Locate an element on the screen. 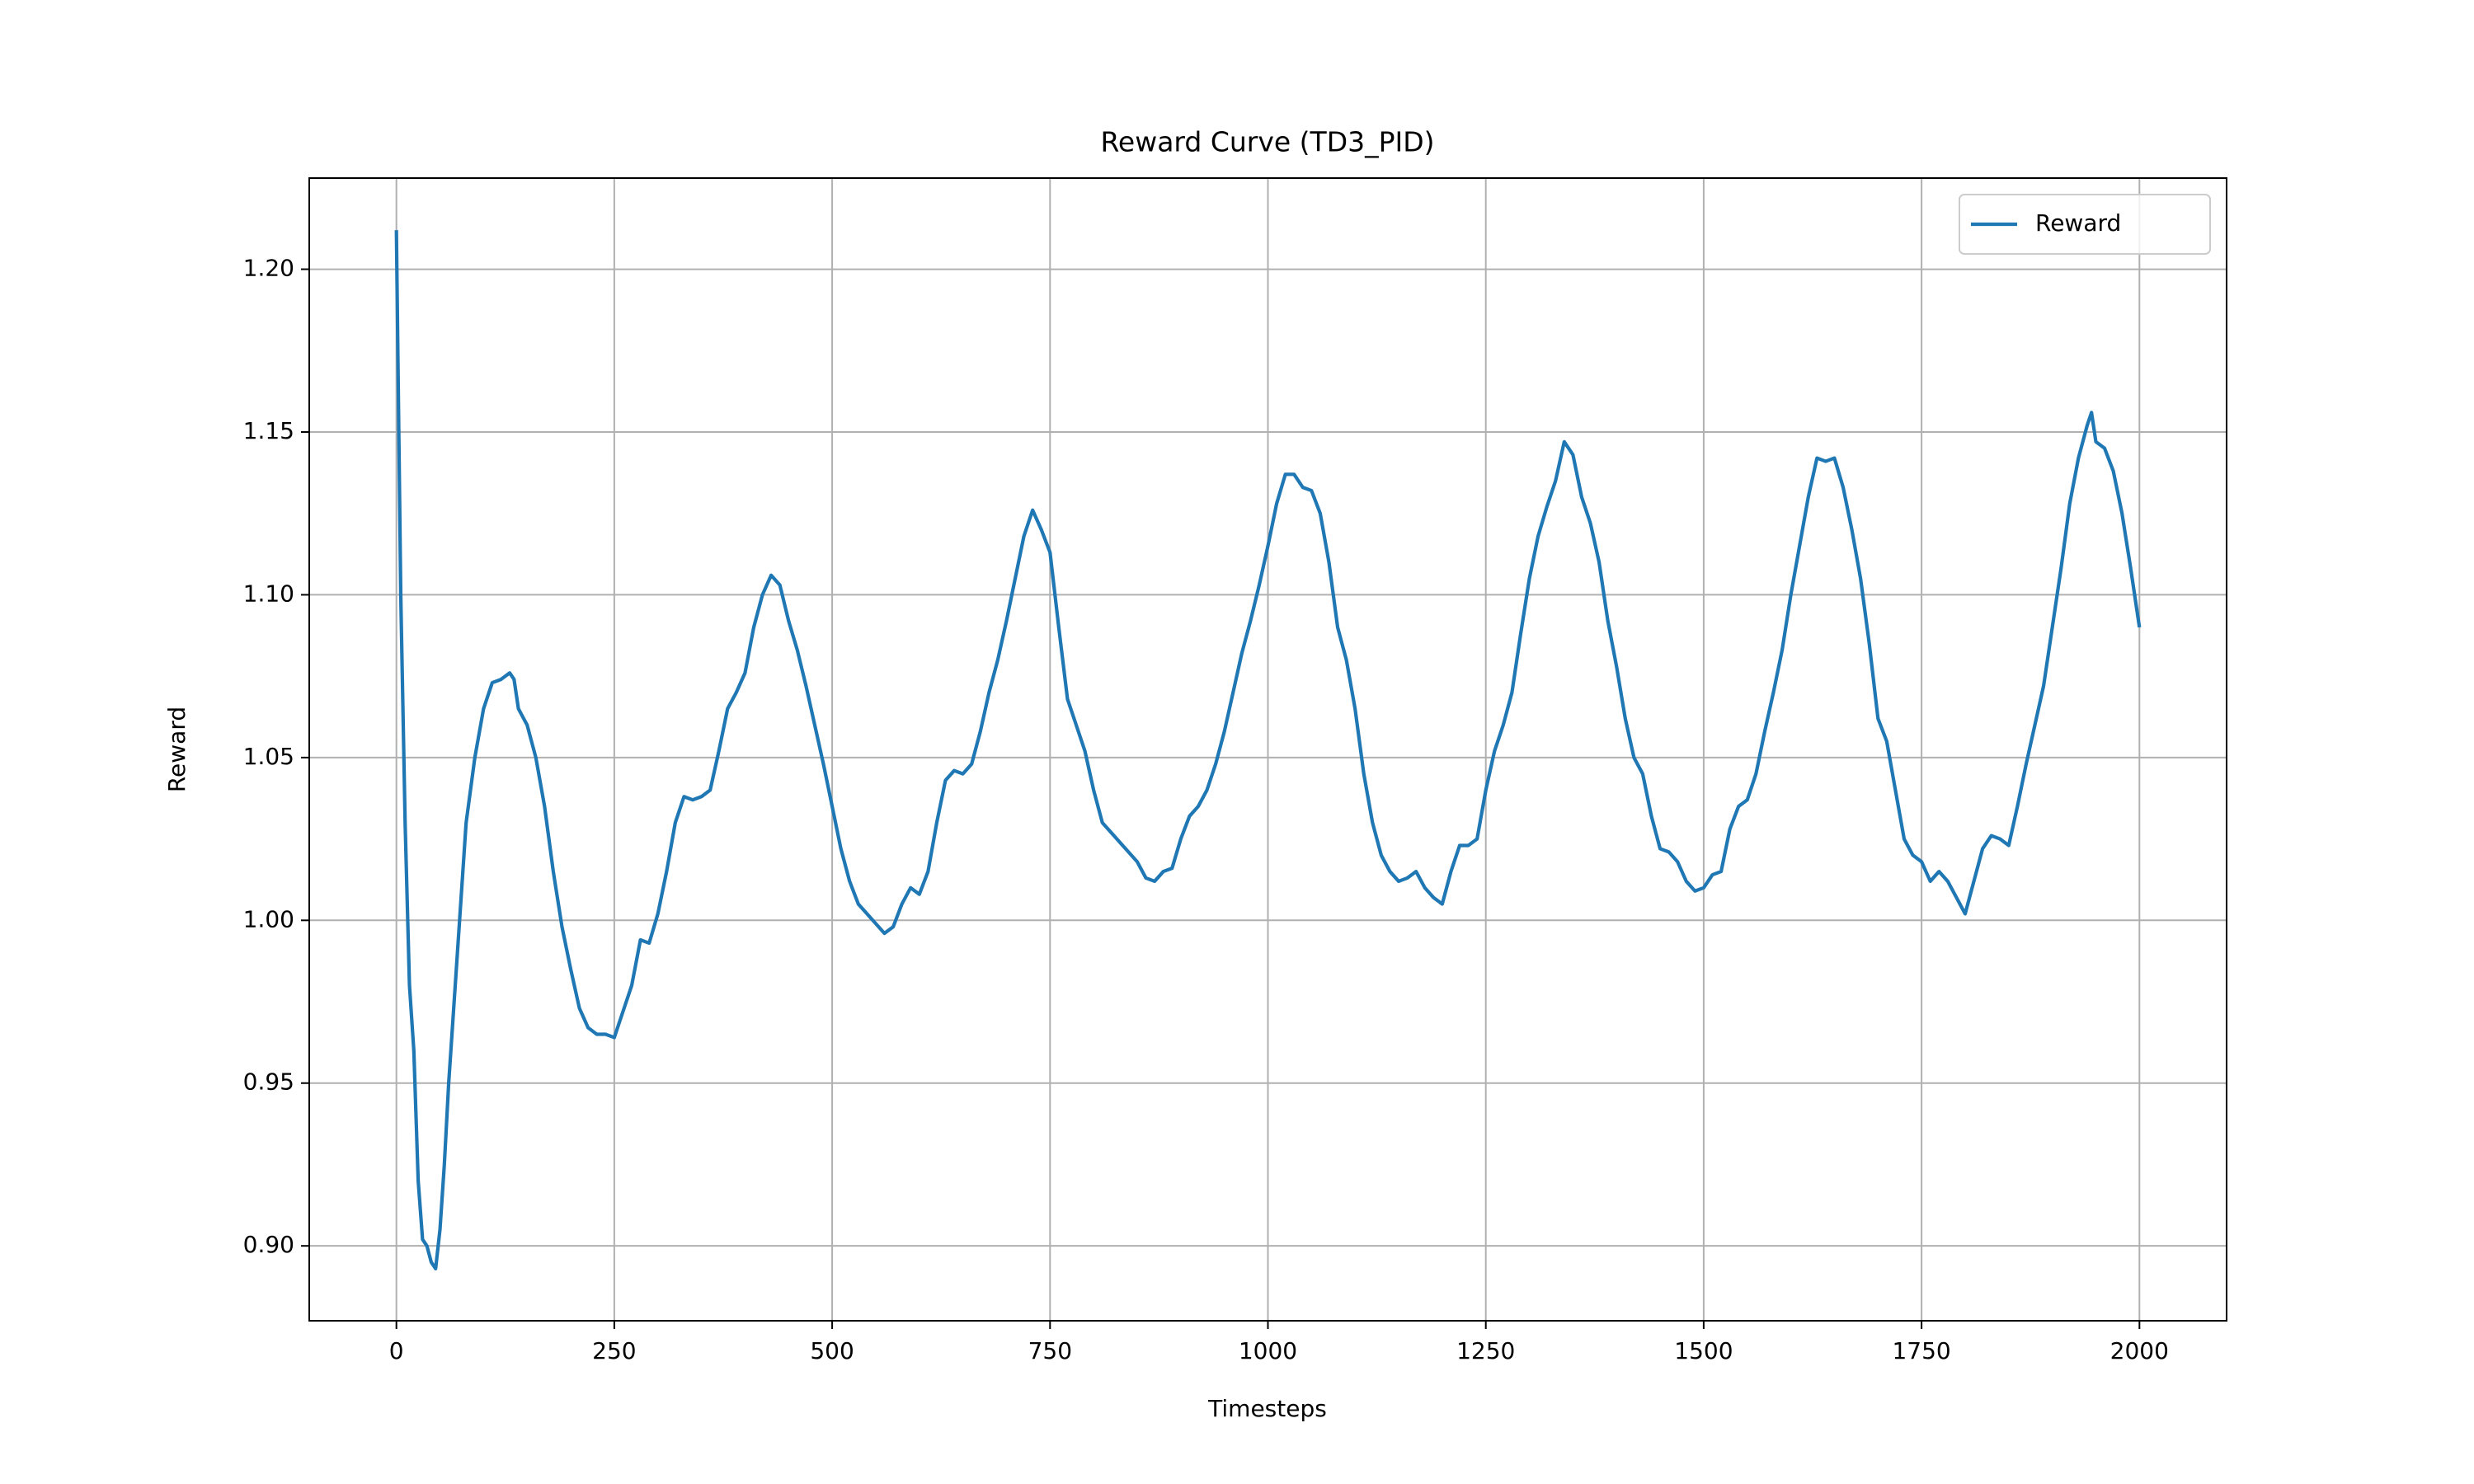  y-axis-label: Reward is located at coordinates (176, 749).